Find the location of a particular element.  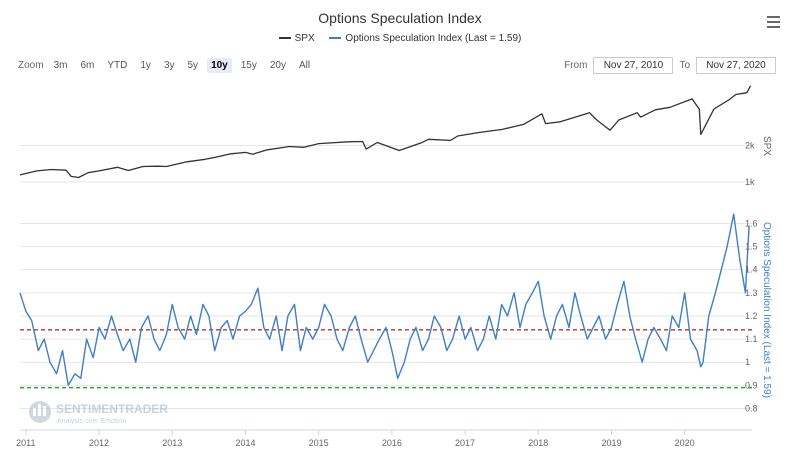

y-tick-label: 0.8 is located at coordinates (751, 408).